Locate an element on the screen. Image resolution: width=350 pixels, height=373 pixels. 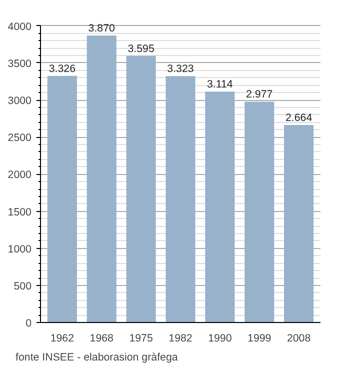
y-tick-label: 3500 is located at coordinates (20, 64).